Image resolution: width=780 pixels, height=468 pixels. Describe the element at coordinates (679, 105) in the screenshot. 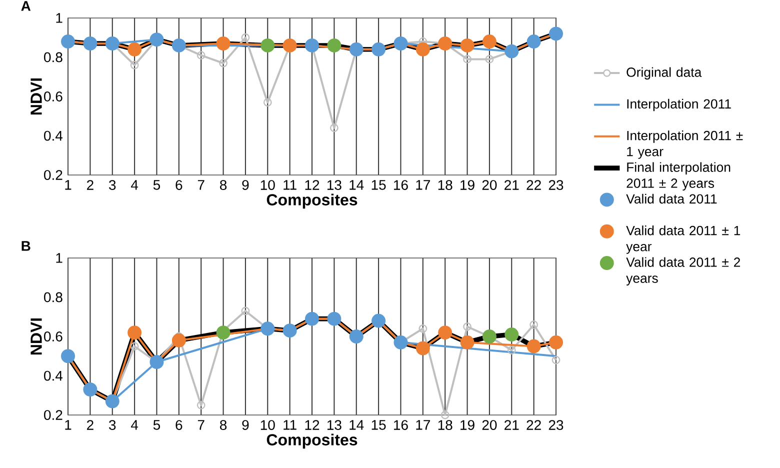

I see `legend-label: Interpolation 2011` at that location.